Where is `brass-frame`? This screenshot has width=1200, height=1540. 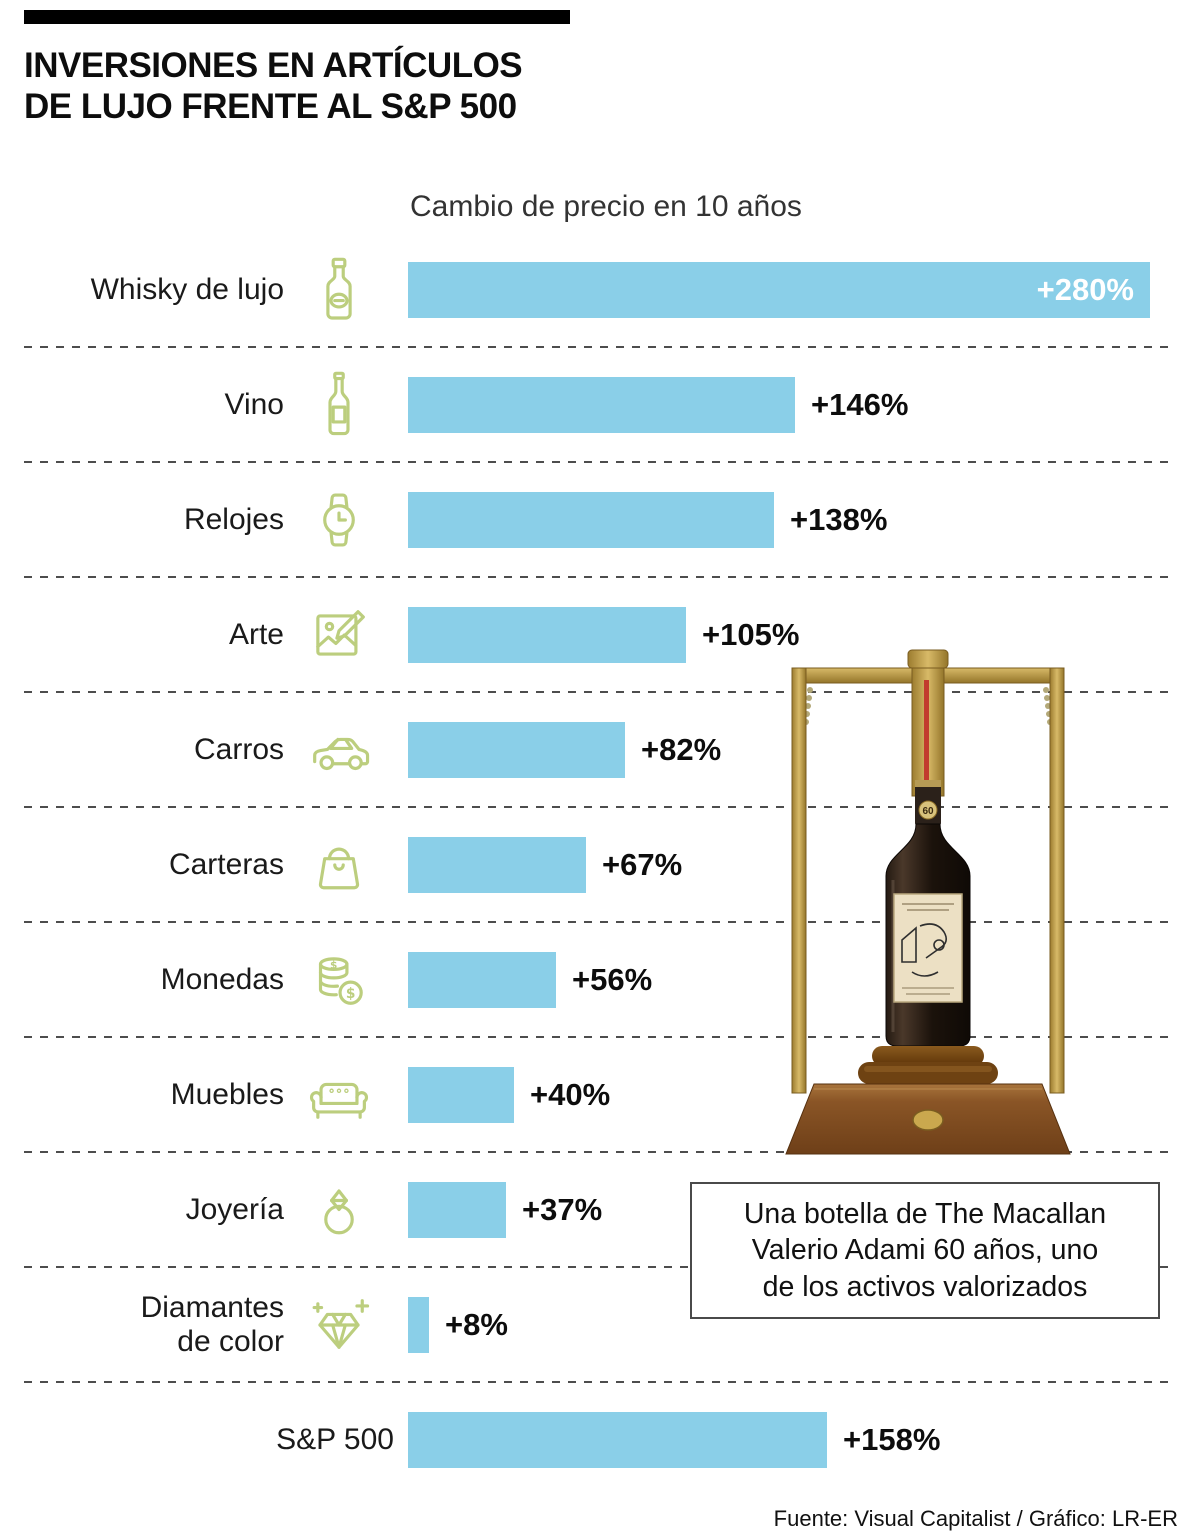
brass-frame is located at coordinates (928, 871).